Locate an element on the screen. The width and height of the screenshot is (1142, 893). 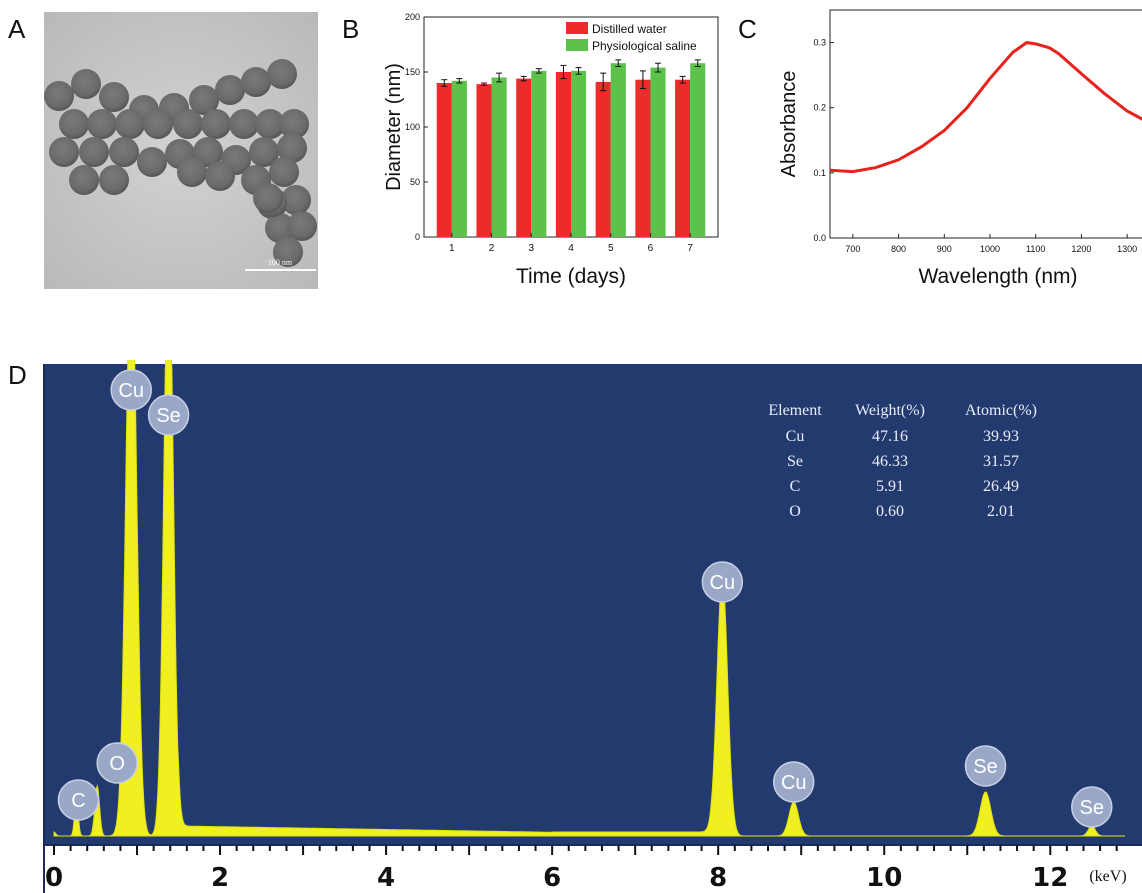
x-tick-label: 900 is located at coordinates (944, 249).